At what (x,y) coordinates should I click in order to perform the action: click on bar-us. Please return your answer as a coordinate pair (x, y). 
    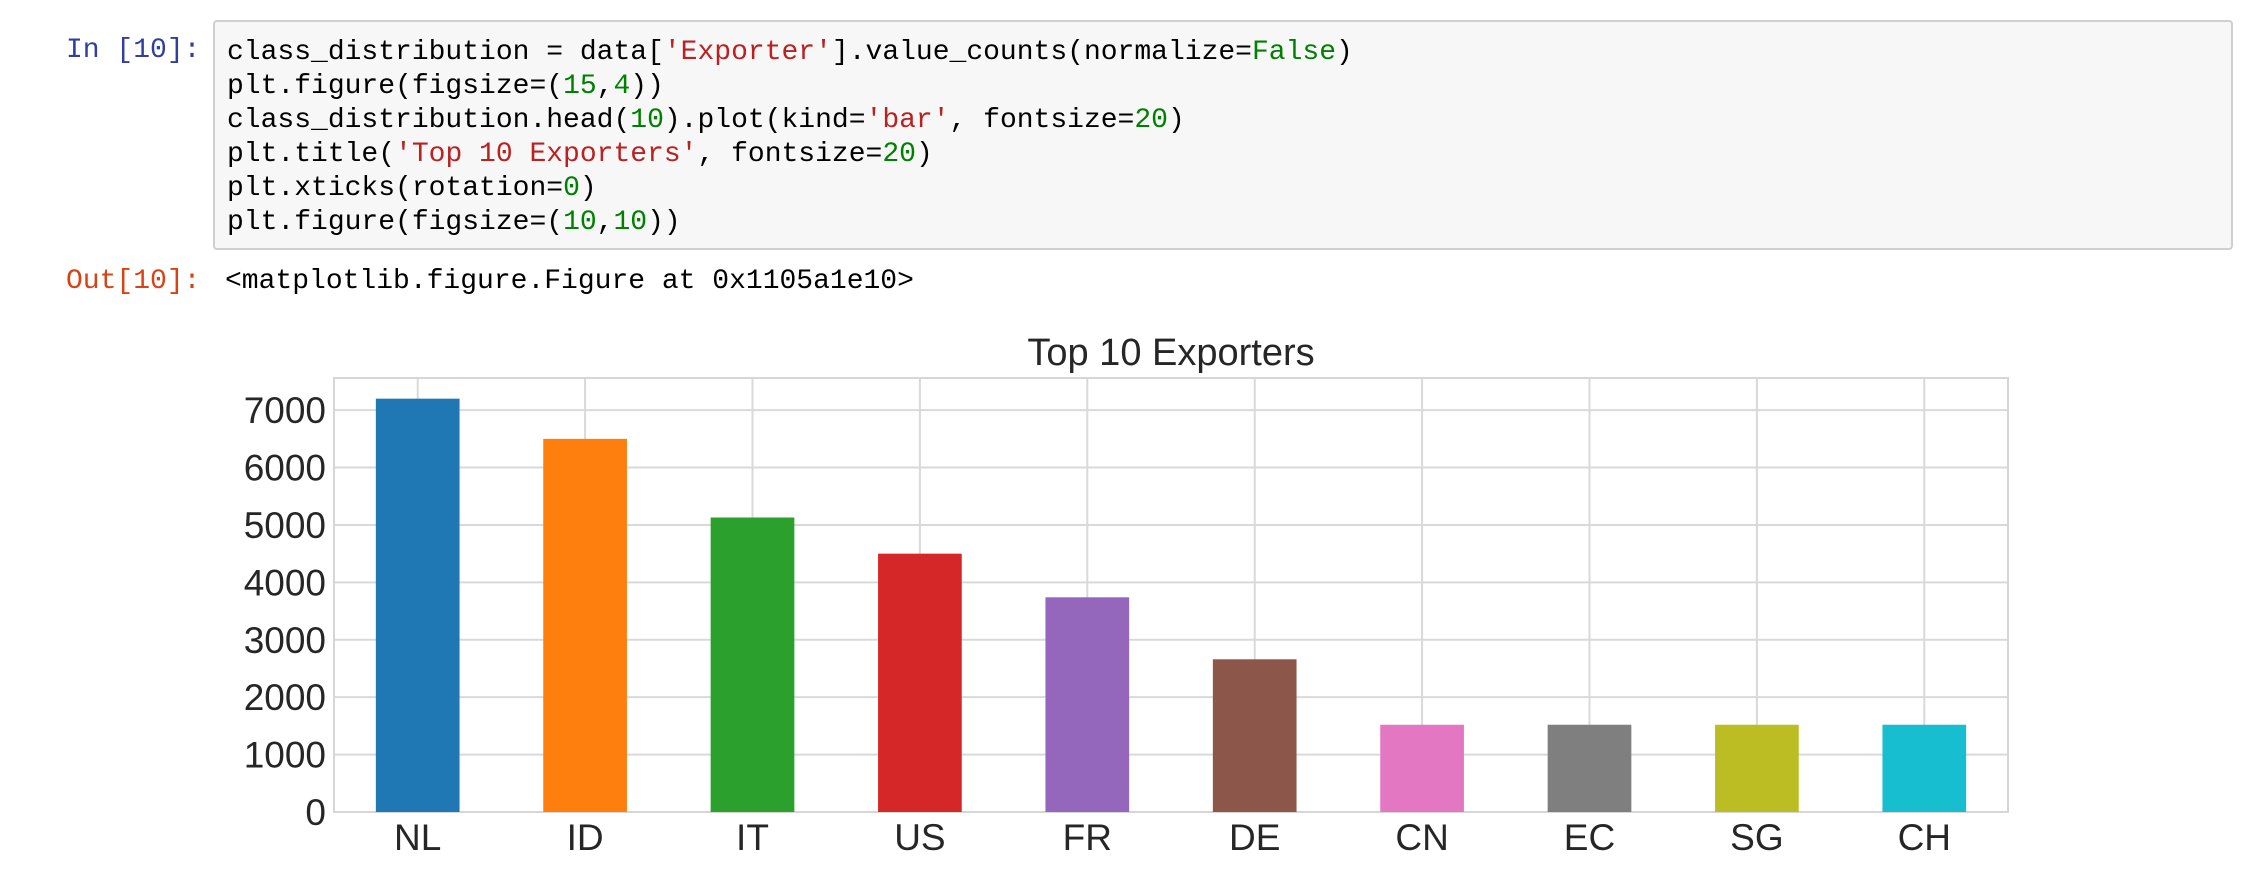
    Looking at the image, I should click on (920, 682).